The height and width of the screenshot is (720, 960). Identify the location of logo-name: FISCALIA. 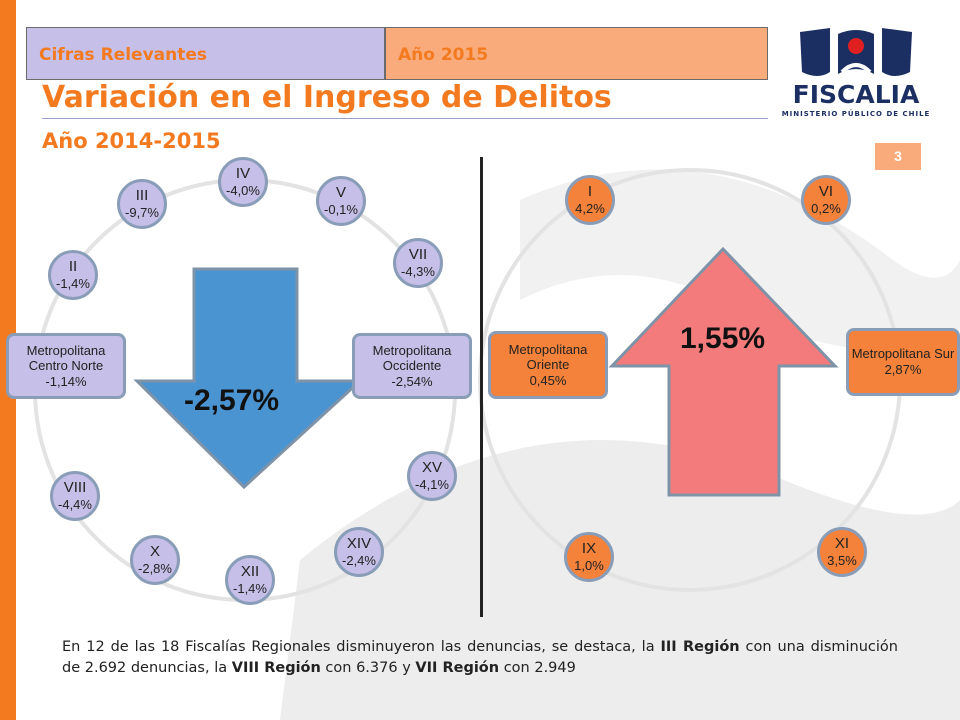
(856, 94).